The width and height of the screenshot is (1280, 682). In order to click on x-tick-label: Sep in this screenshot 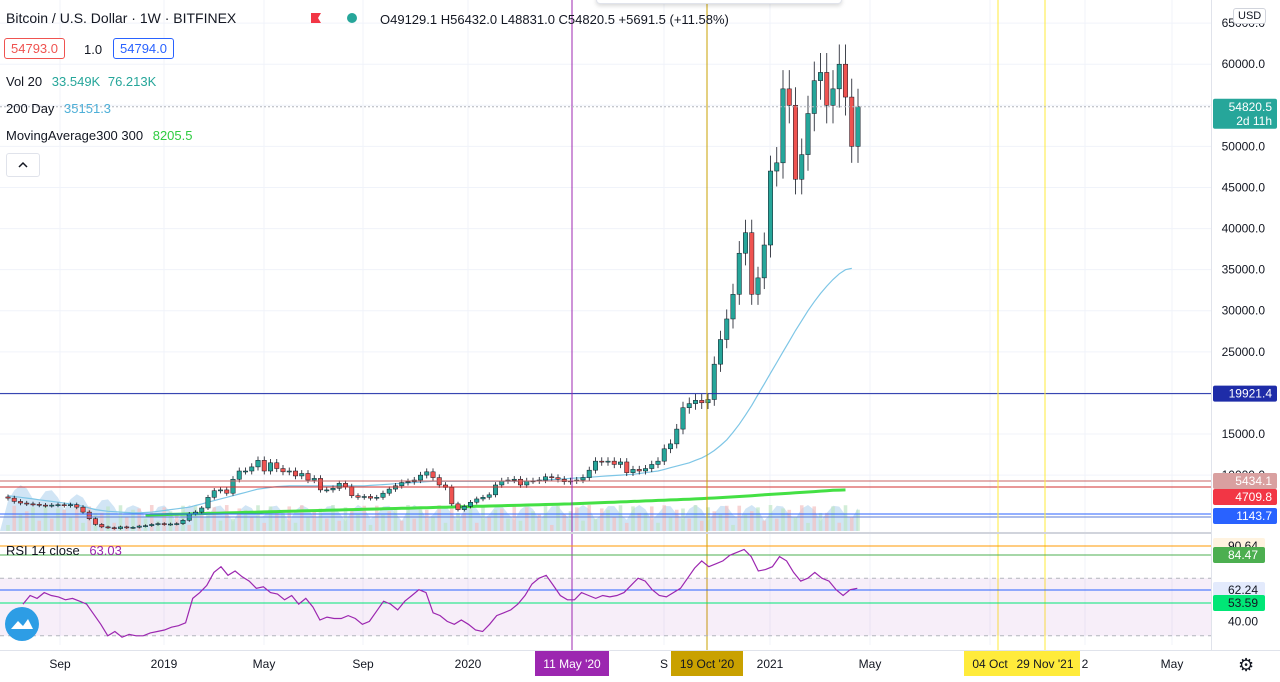, I will do `click(363, 664)`.